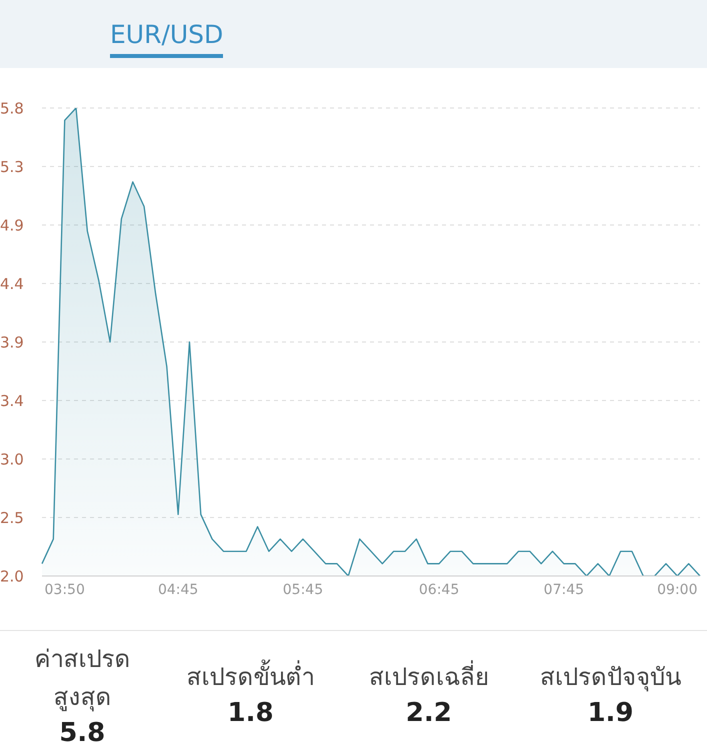  Describe the element at coordinates (12, 342) in the screenshot. I see `y-tick-label: 3.9` at that location.